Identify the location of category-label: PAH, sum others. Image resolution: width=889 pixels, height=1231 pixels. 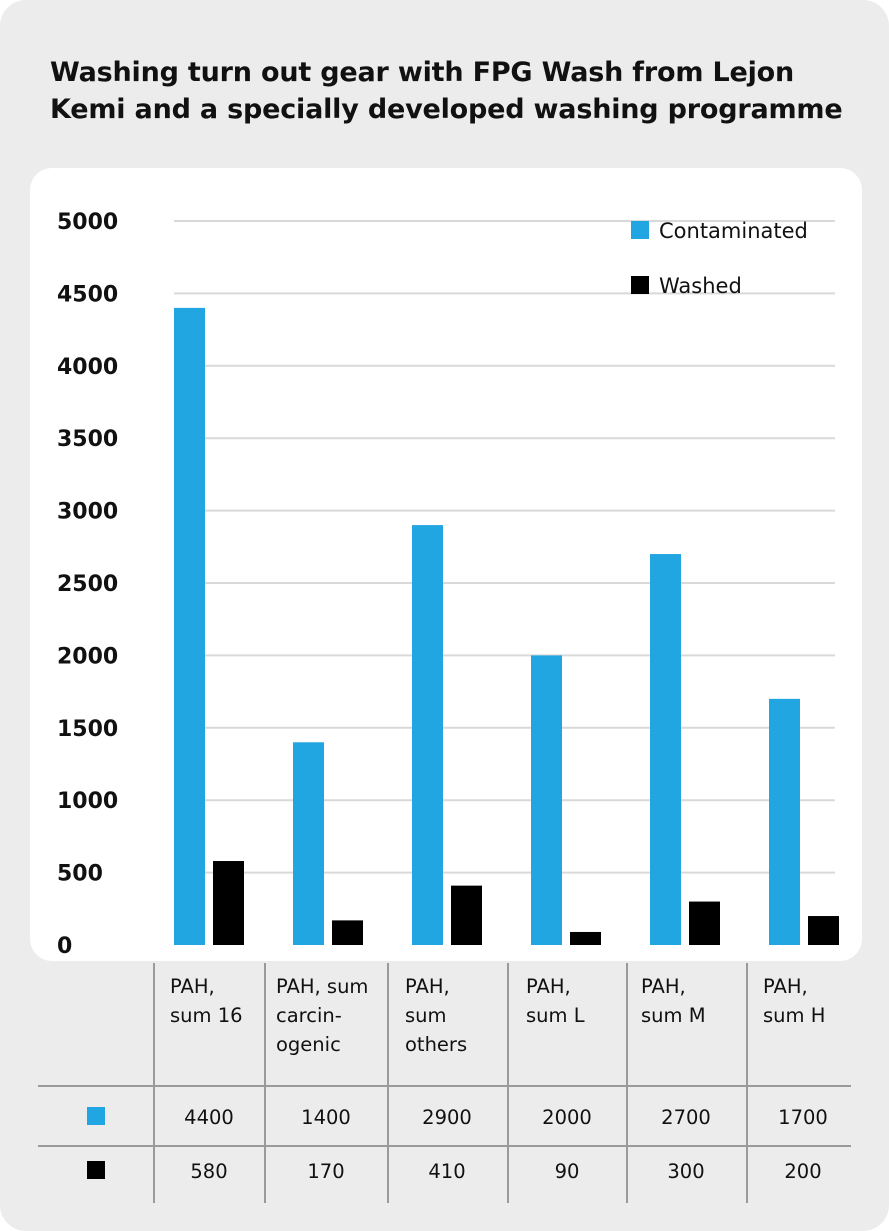
(436, 1015).